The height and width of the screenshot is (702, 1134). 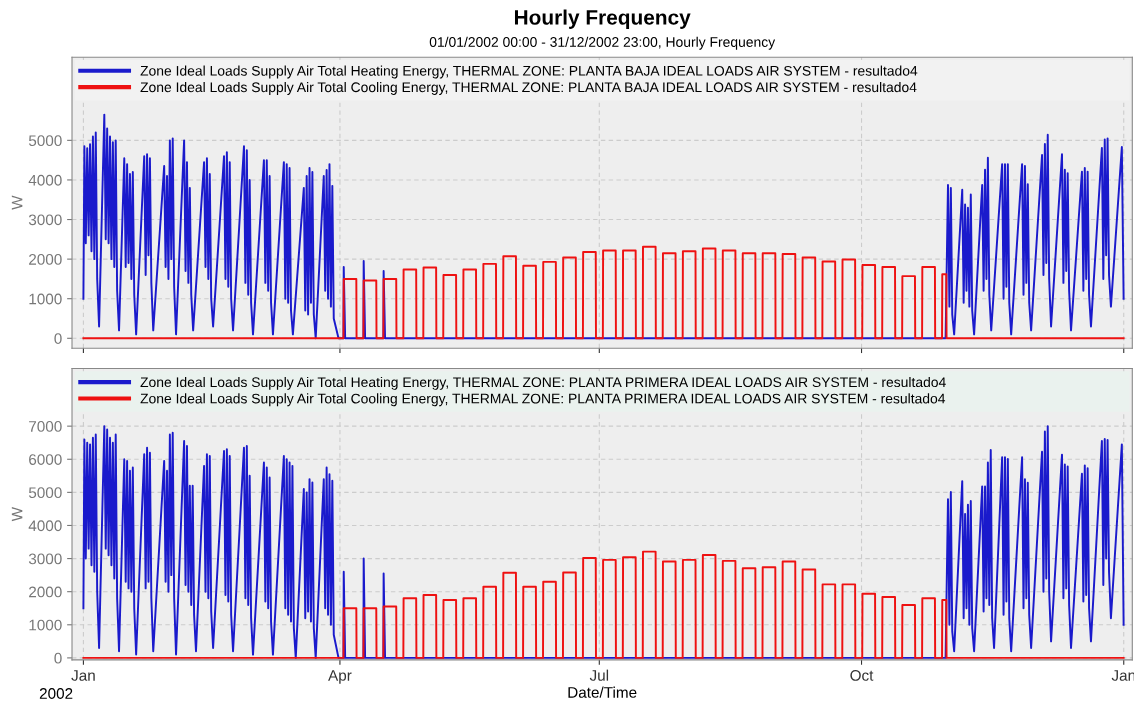 What do you see at coordinates (599, 675) in the screenshot?
I see `x-tick-label: Jul` at bounding box center [599, 675].